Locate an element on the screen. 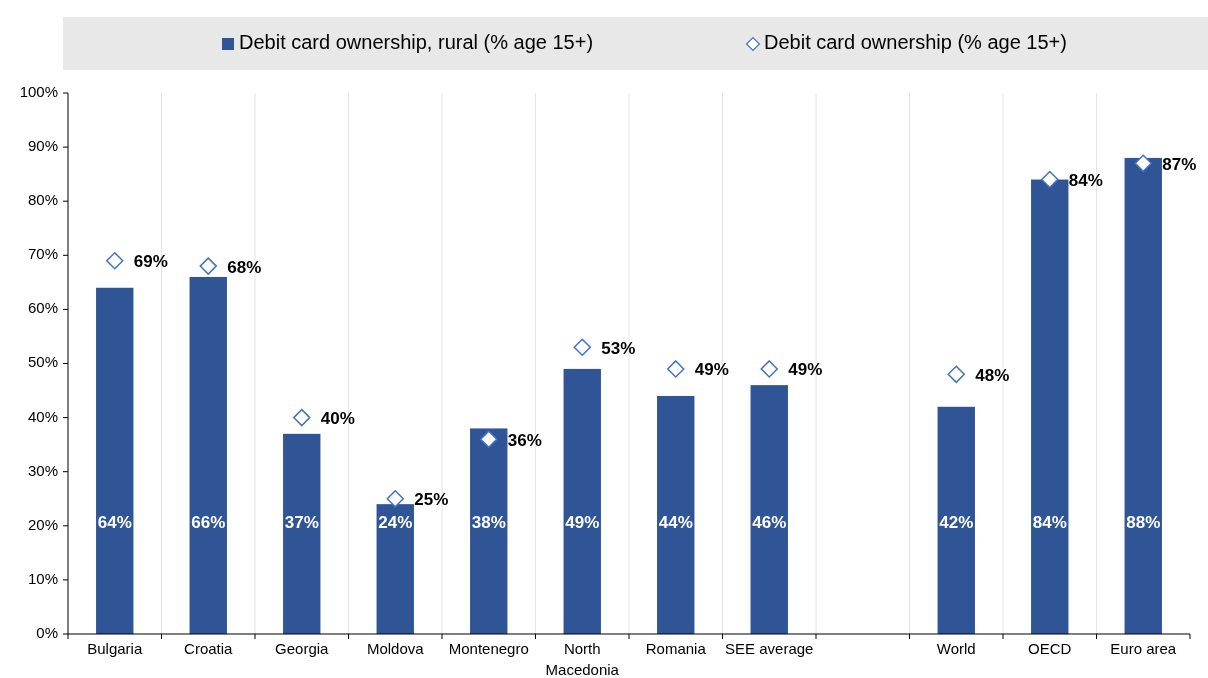 This screenshot has width=1208, height=678. x-tick-label: Croatia is located at coordinates (209, 648).